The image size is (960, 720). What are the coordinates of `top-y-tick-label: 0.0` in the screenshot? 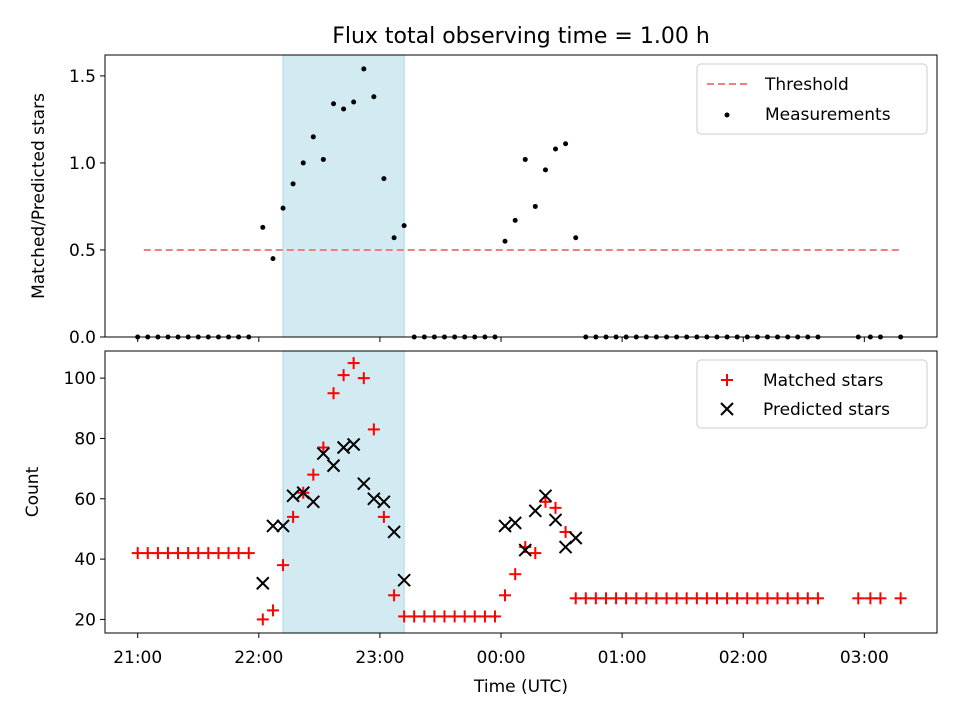 It's located at (82, 338).